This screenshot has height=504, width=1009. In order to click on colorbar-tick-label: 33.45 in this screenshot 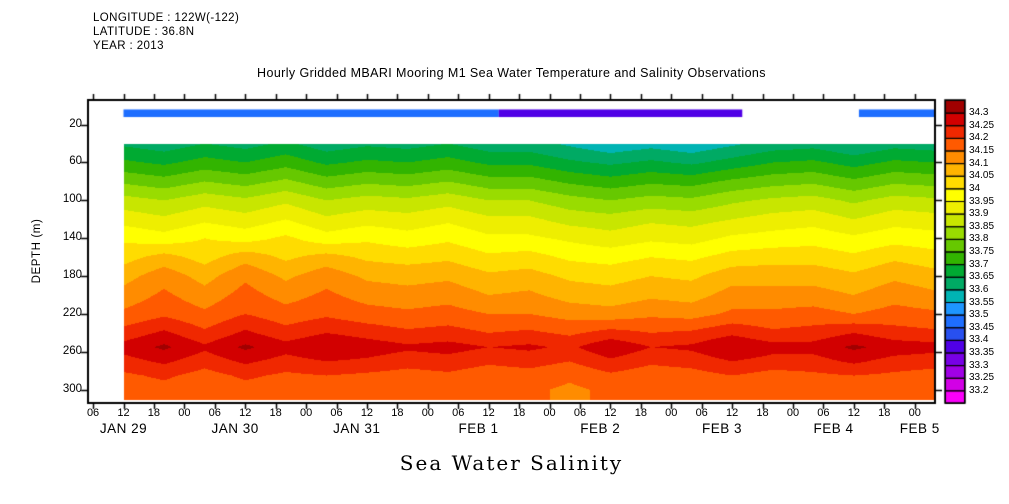, I will do `click(982, 327)`.